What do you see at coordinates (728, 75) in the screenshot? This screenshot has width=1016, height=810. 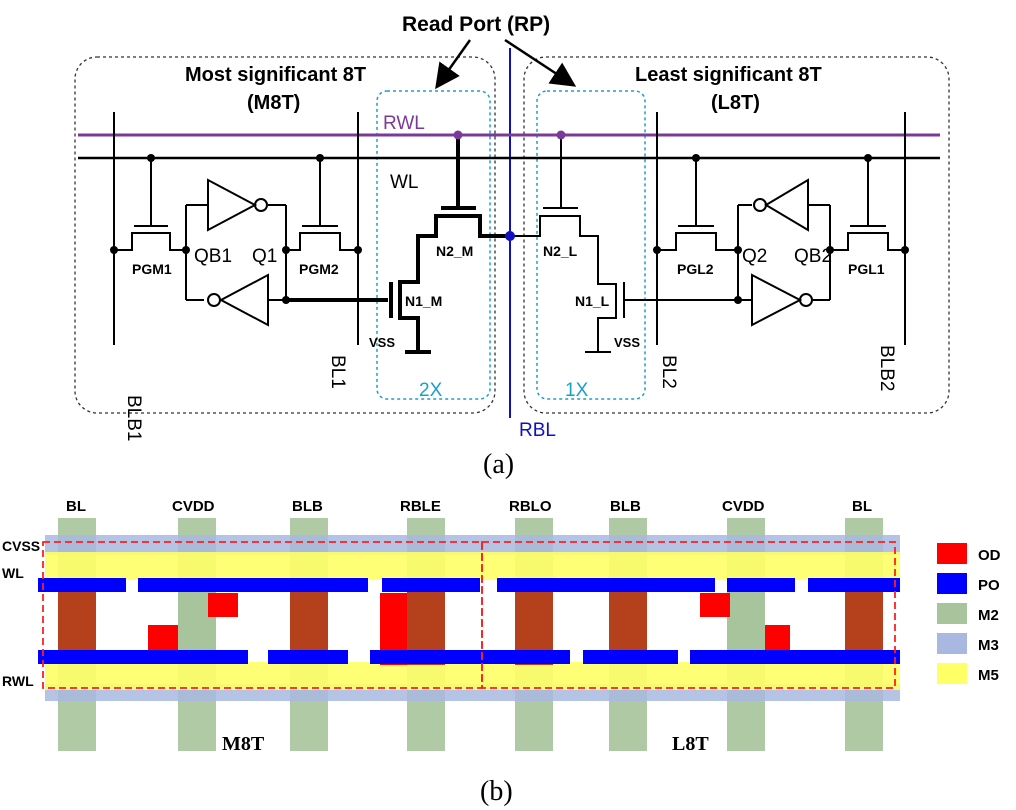 I see `l8t-title: Least significant 8T` at bounding box center [728, 75].